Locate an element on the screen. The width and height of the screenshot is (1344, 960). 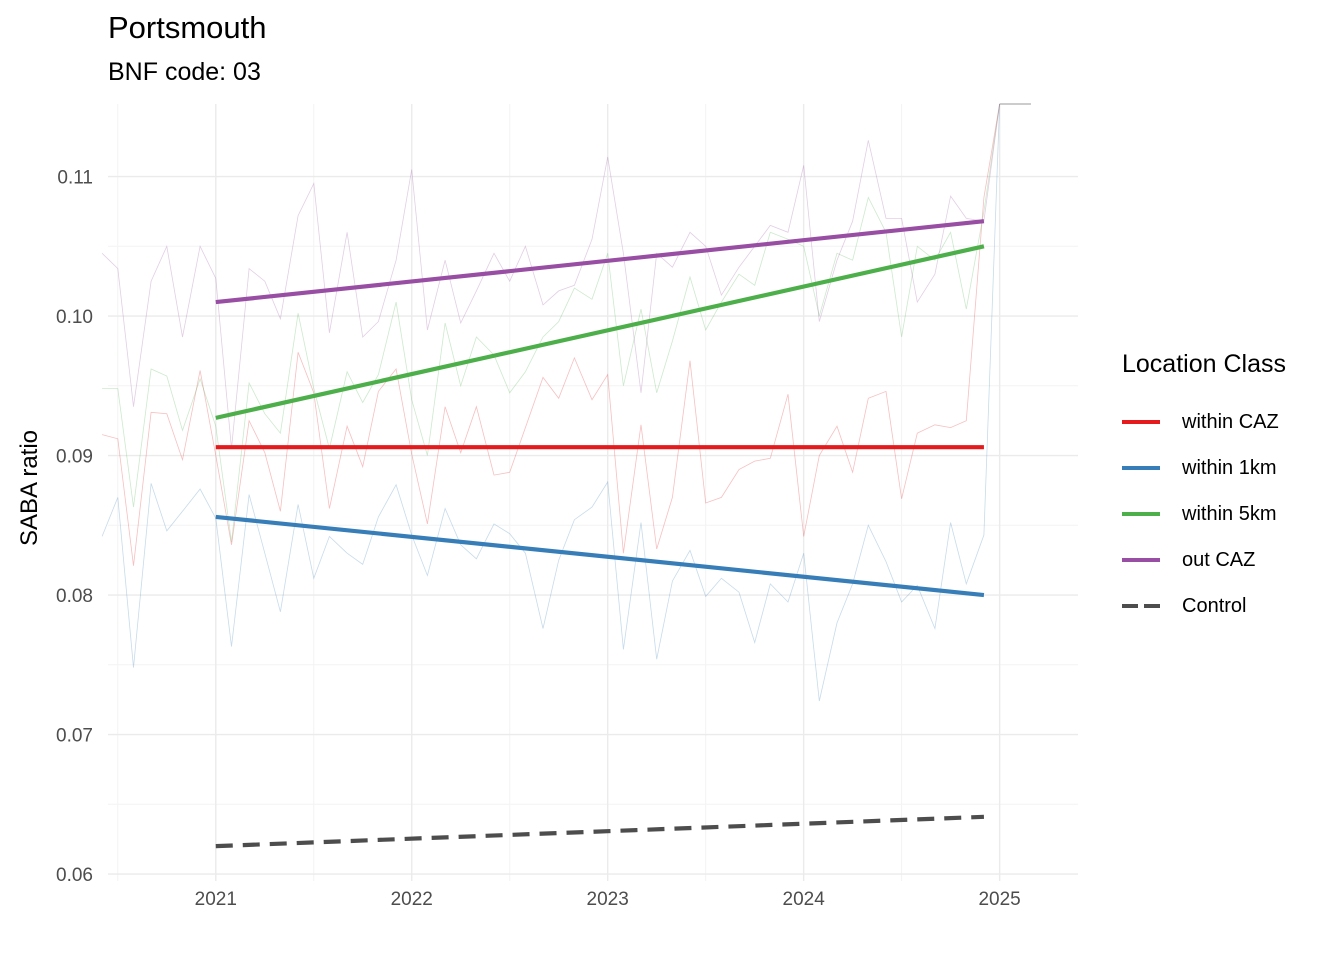
trend-line-out-caz is located at coordinates (600, 262).